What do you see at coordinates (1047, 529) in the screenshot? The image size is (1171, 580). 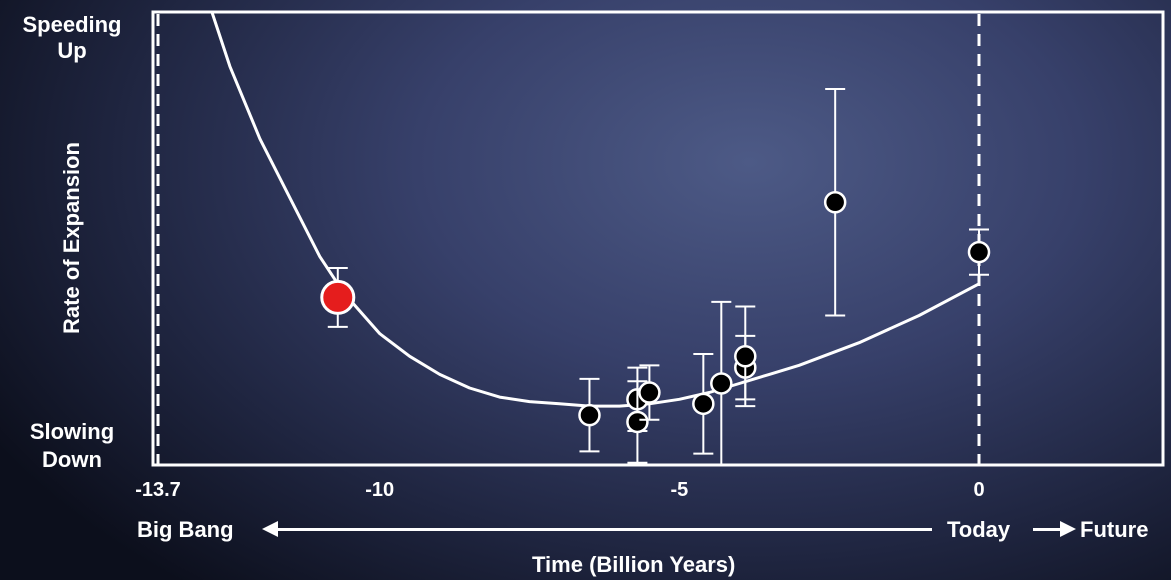 I see `future-arrow-line` at bounding box center [1047, 529].